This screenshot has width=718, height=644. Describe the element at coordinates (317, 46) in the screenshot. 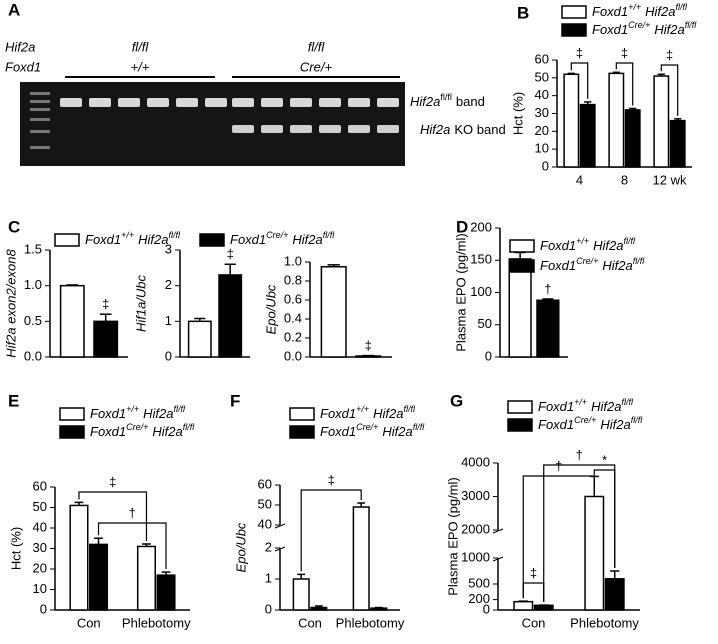

I see `gel-group-label: fl/fl` at that location.